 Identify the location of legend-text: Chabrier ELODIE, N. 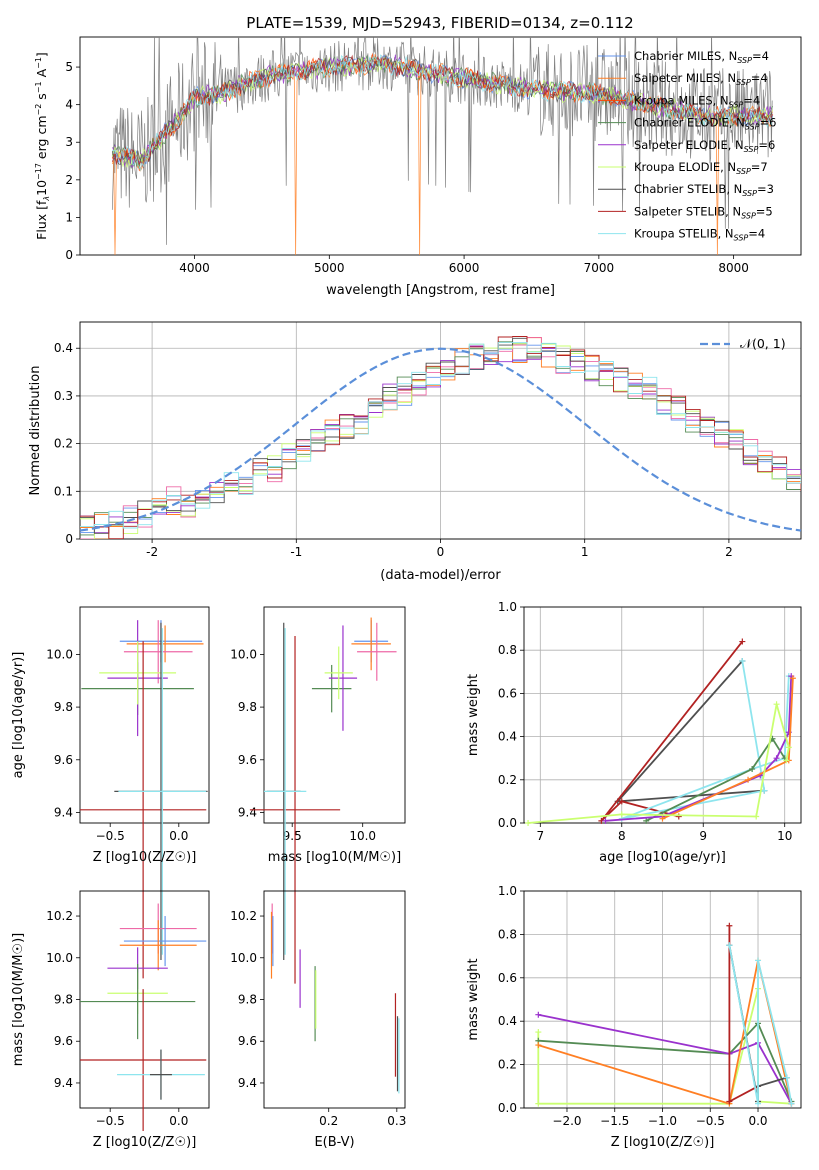
(689, 123).